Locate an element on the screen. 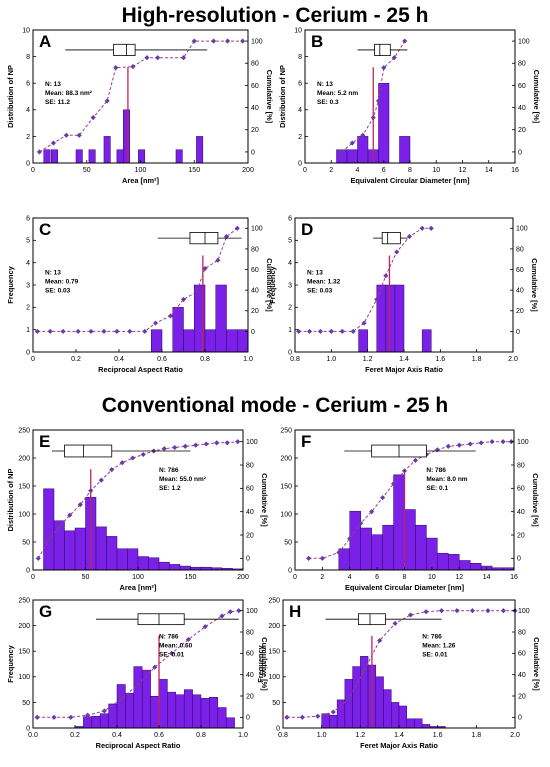  x-tick-label: 0.4 is located at coordinates (119, 359).